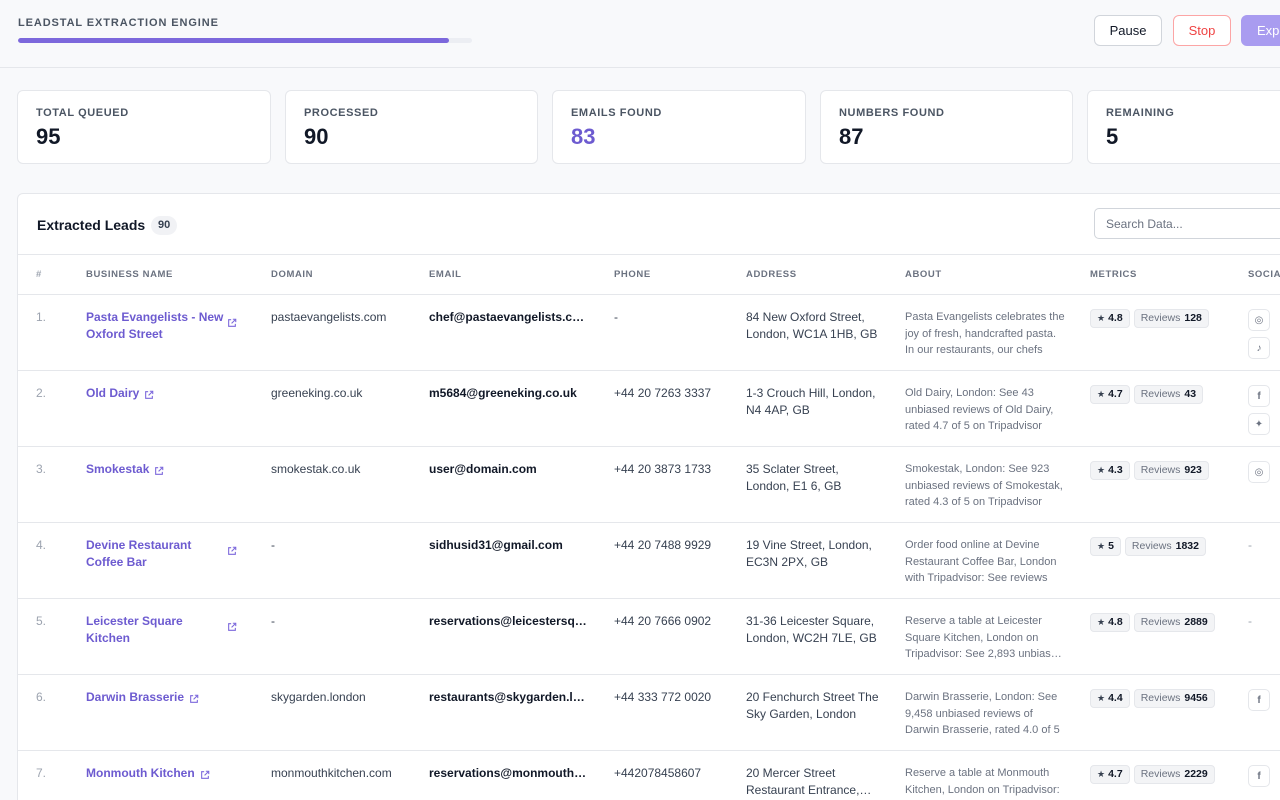 Image resolution: width=1280 pixels, height=800 pixels. I want to click on rating-chip: ★ 4.4, so click(1110, 698).